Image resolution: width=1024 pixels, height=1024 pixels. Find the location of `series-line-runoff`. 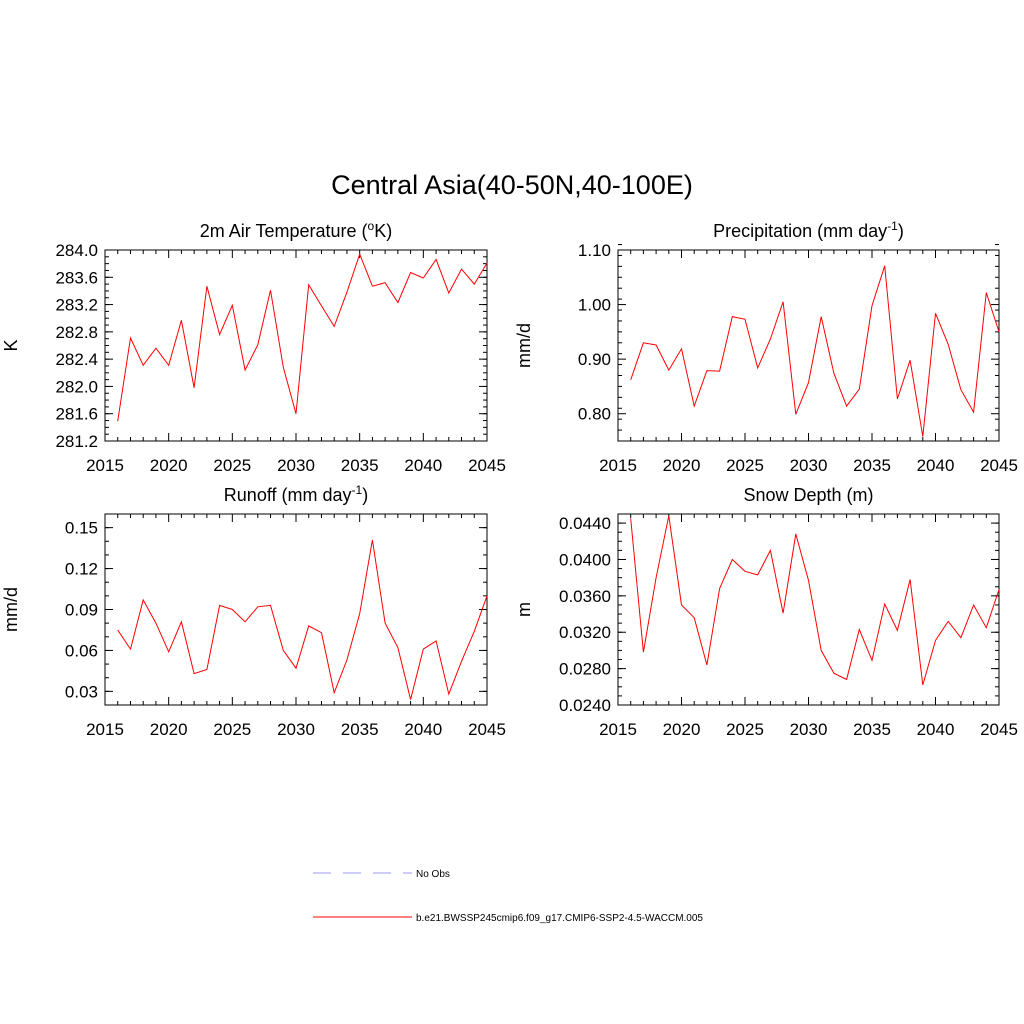

series-line-runoff is located at coordinates (302, 619).